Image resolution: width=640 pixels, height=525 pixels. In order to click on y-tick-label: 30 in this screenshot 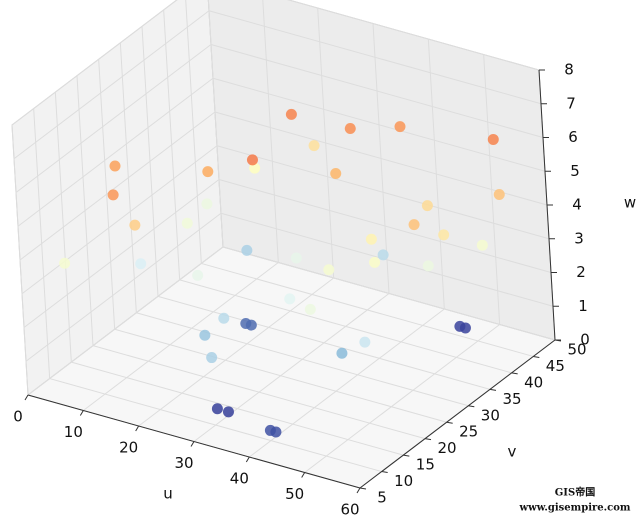, I will do `click(490, 415)`.